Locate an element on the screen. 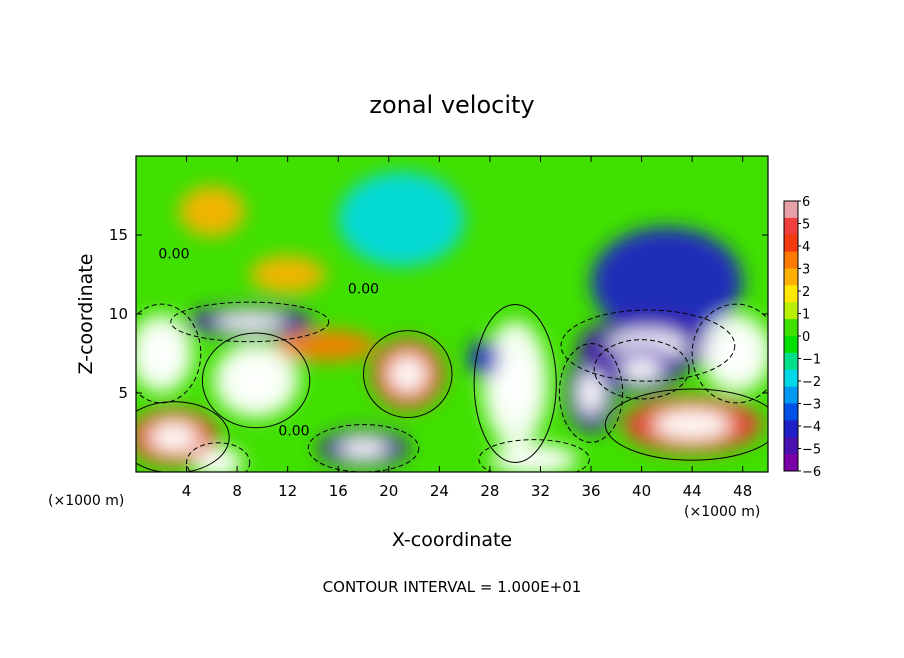 This screenshot has height=658, width=904. x-tick-label: 32 is located at coordinates (540, 491).